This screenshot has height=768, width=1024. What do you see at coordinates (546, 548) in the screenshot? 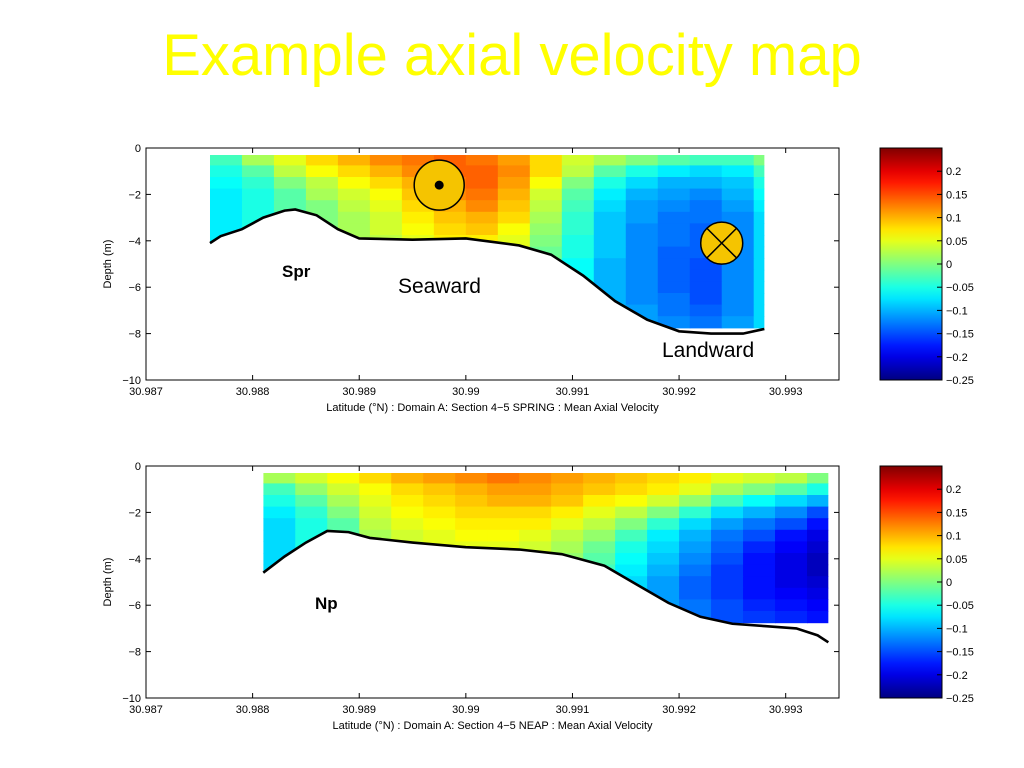
I see `velocity-field-bottom` at bounding box center [546, 548].